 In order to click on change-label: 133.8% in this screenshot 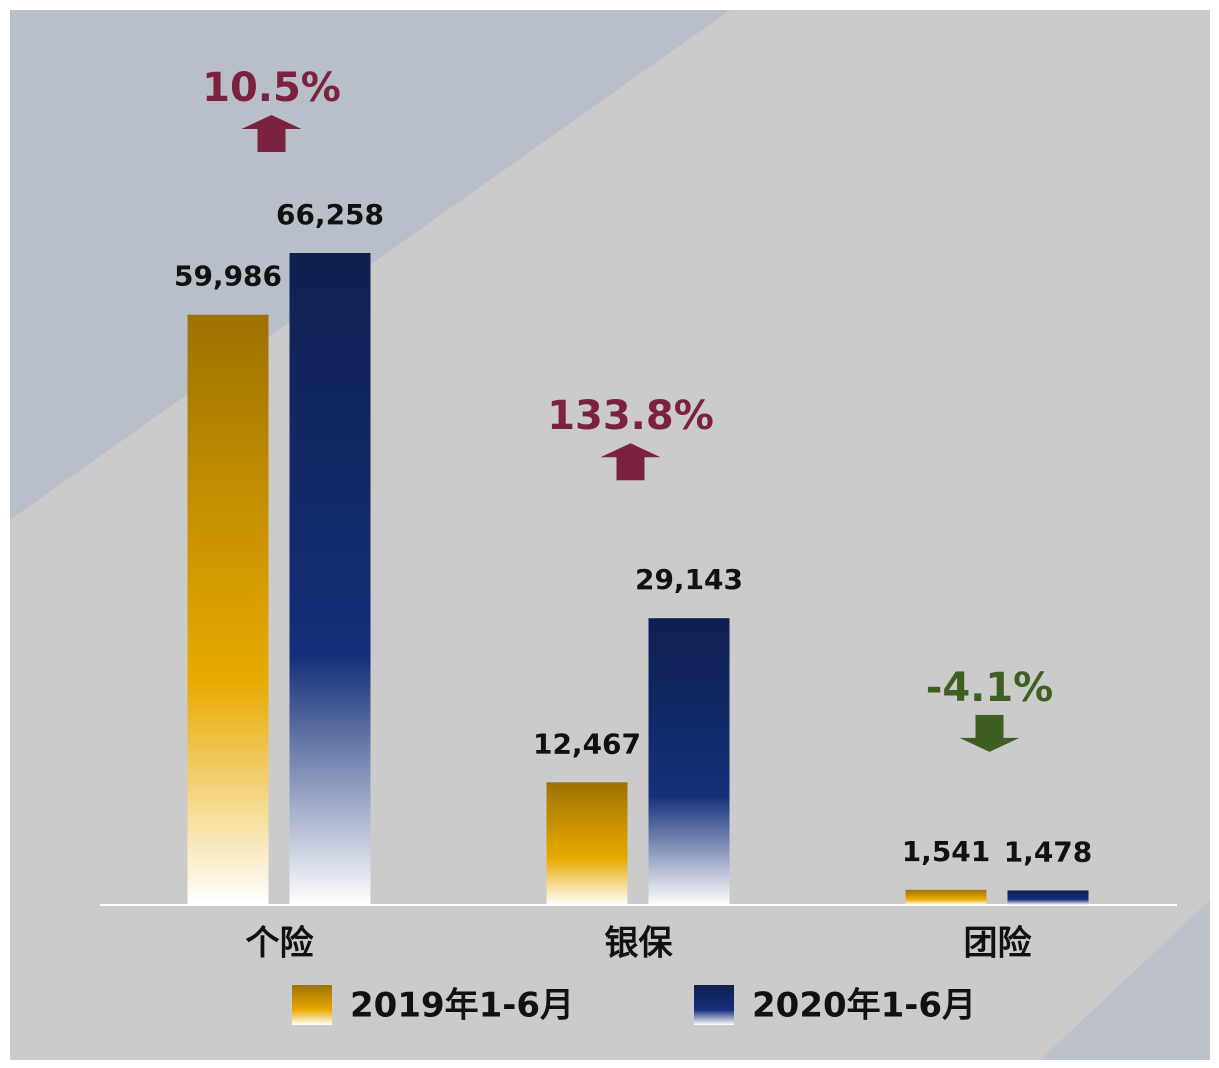, I will do `click(630, 416)`.